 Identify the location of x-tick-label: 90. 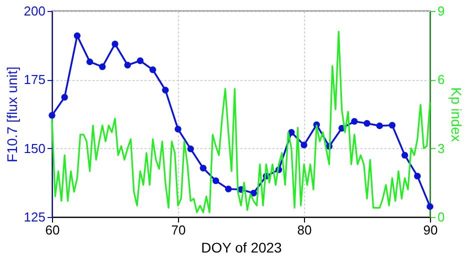
(430, 230).